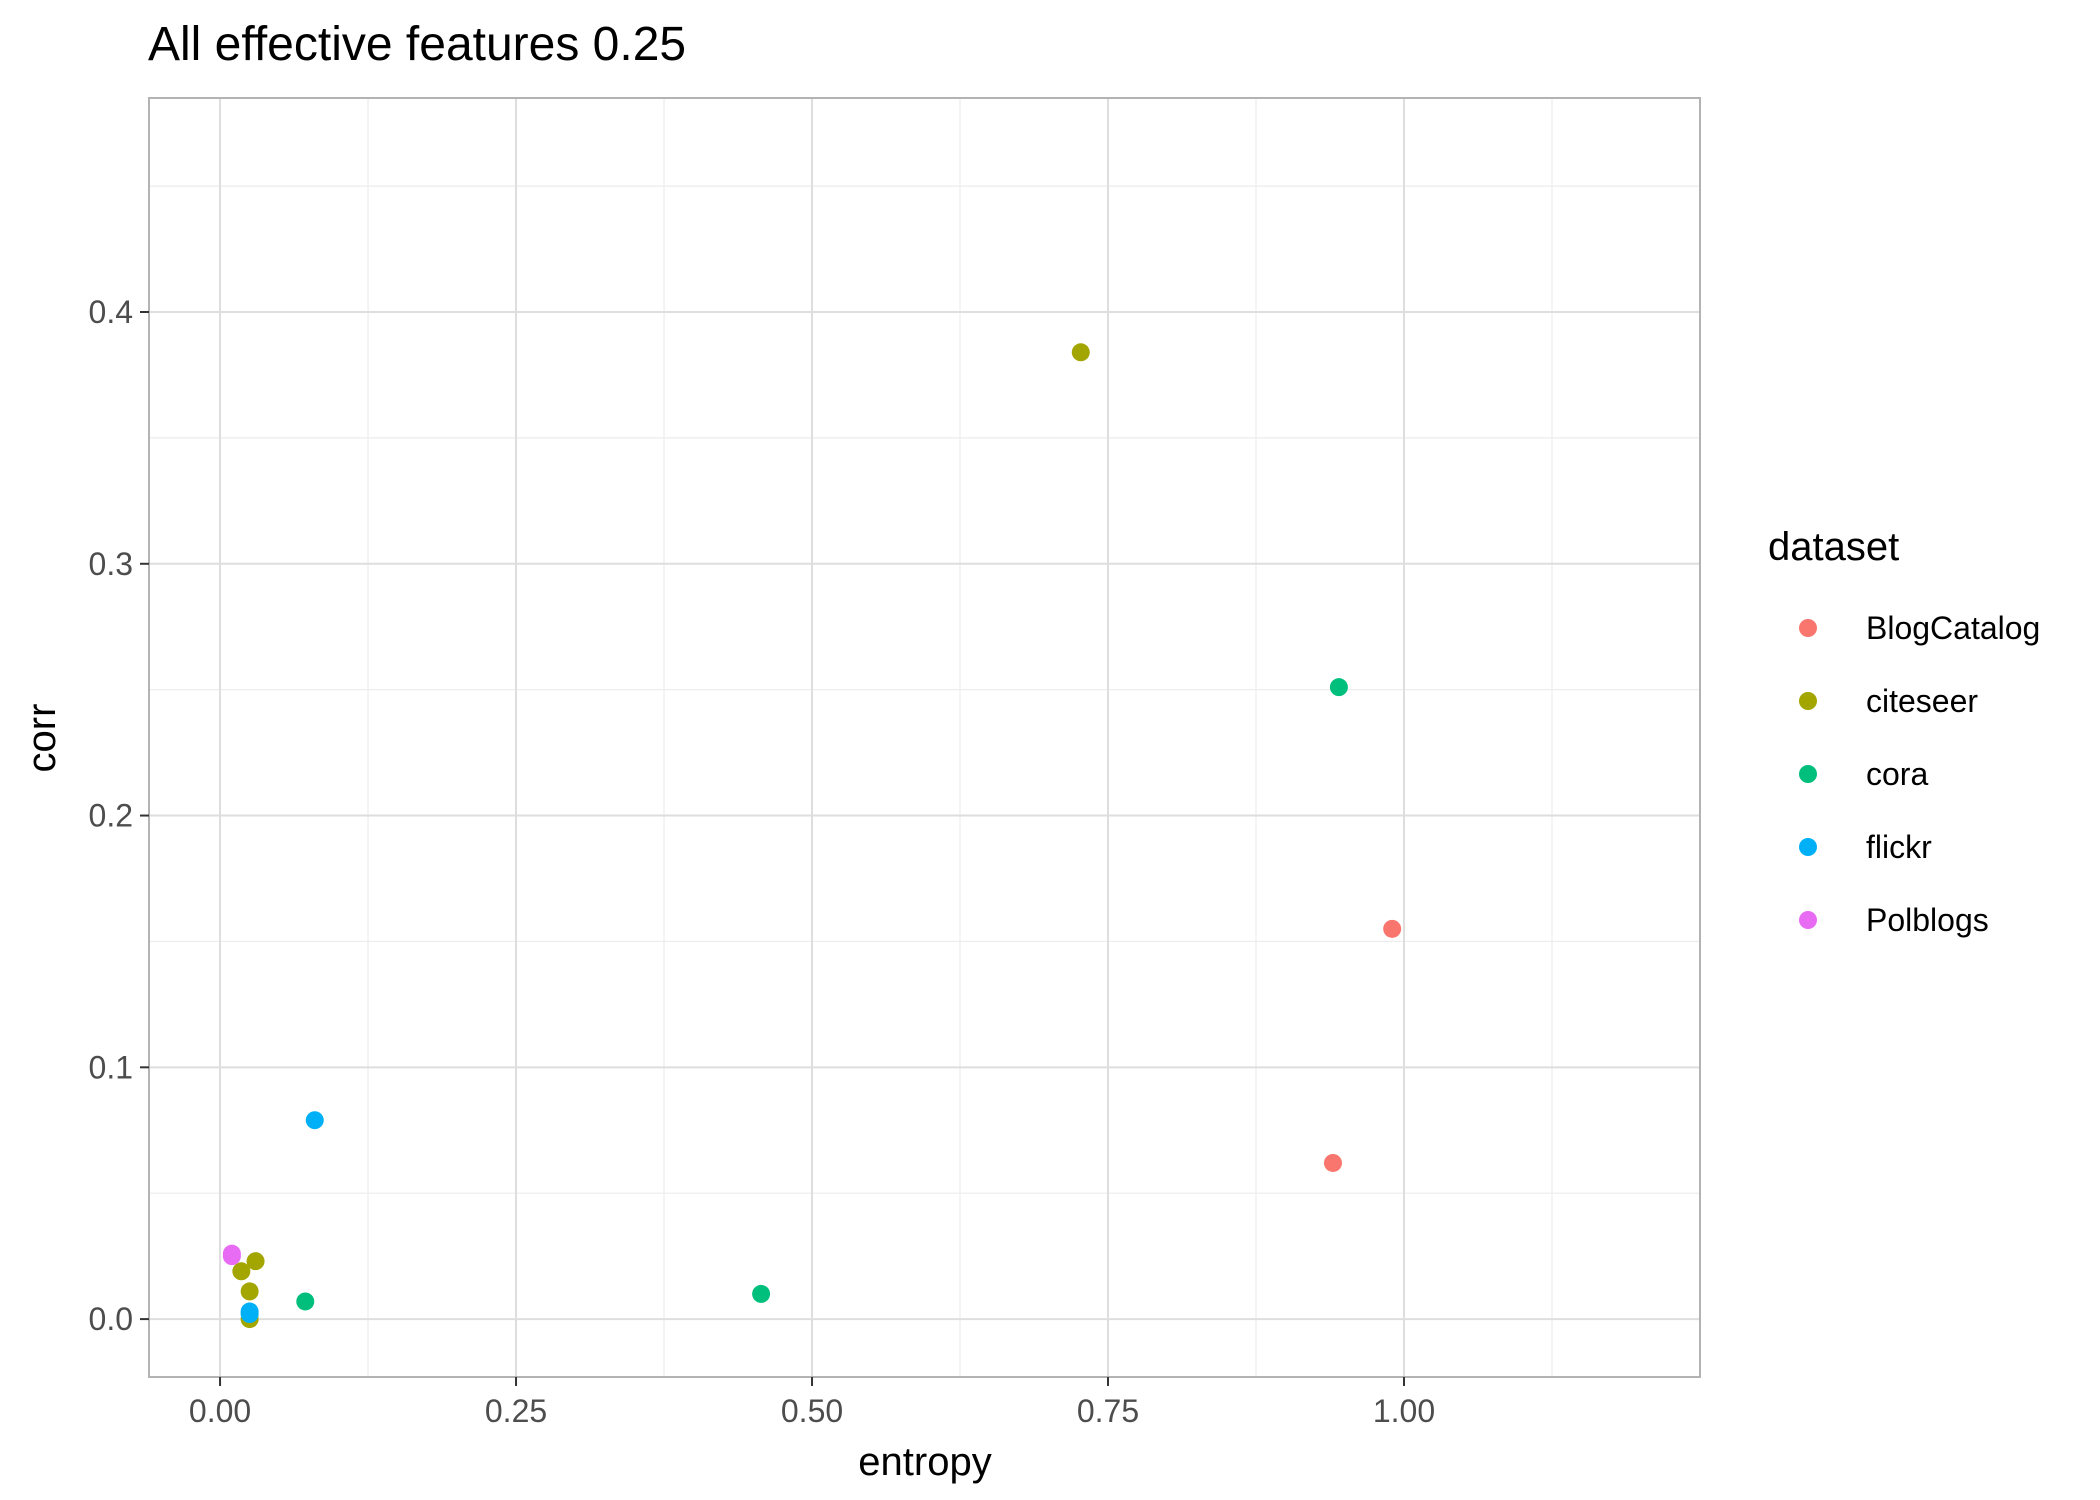 This screenshot has height=1500, width=2100. I want to click on legend-label-blogcatalog: BlogCatalog, so click(1953, 628).